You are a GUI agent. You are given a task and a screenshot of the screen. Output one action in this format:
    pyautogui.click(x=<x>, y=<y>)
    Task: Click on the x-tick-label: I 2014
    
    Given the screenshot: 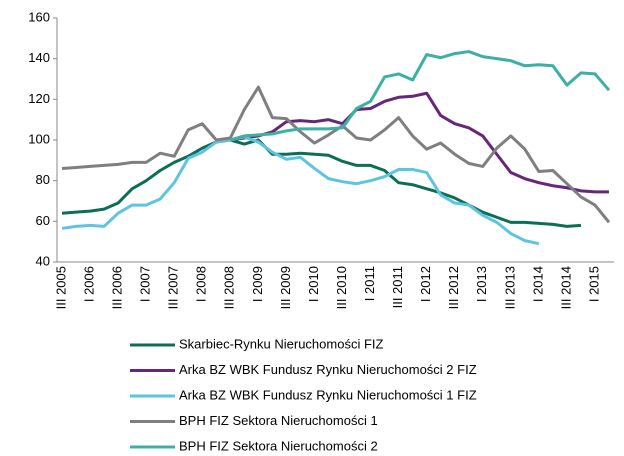 What is the action you would take?
    pyautogui.click(x=537, y=284)
    